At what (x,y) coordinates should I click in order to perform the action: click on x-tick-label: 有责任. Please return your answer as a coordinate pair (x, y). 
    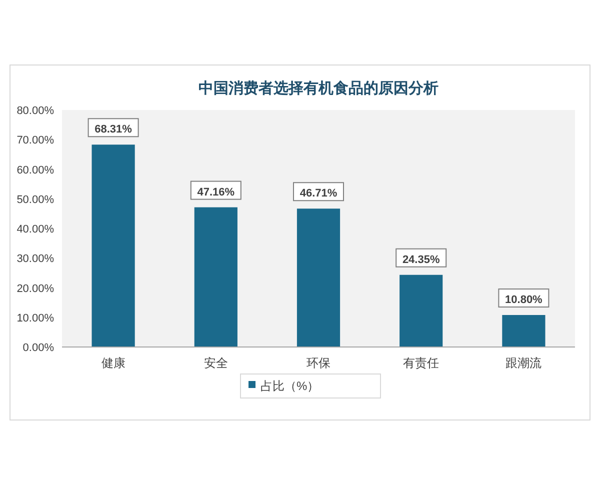
    Looking at the image, I should click on (421, 363).